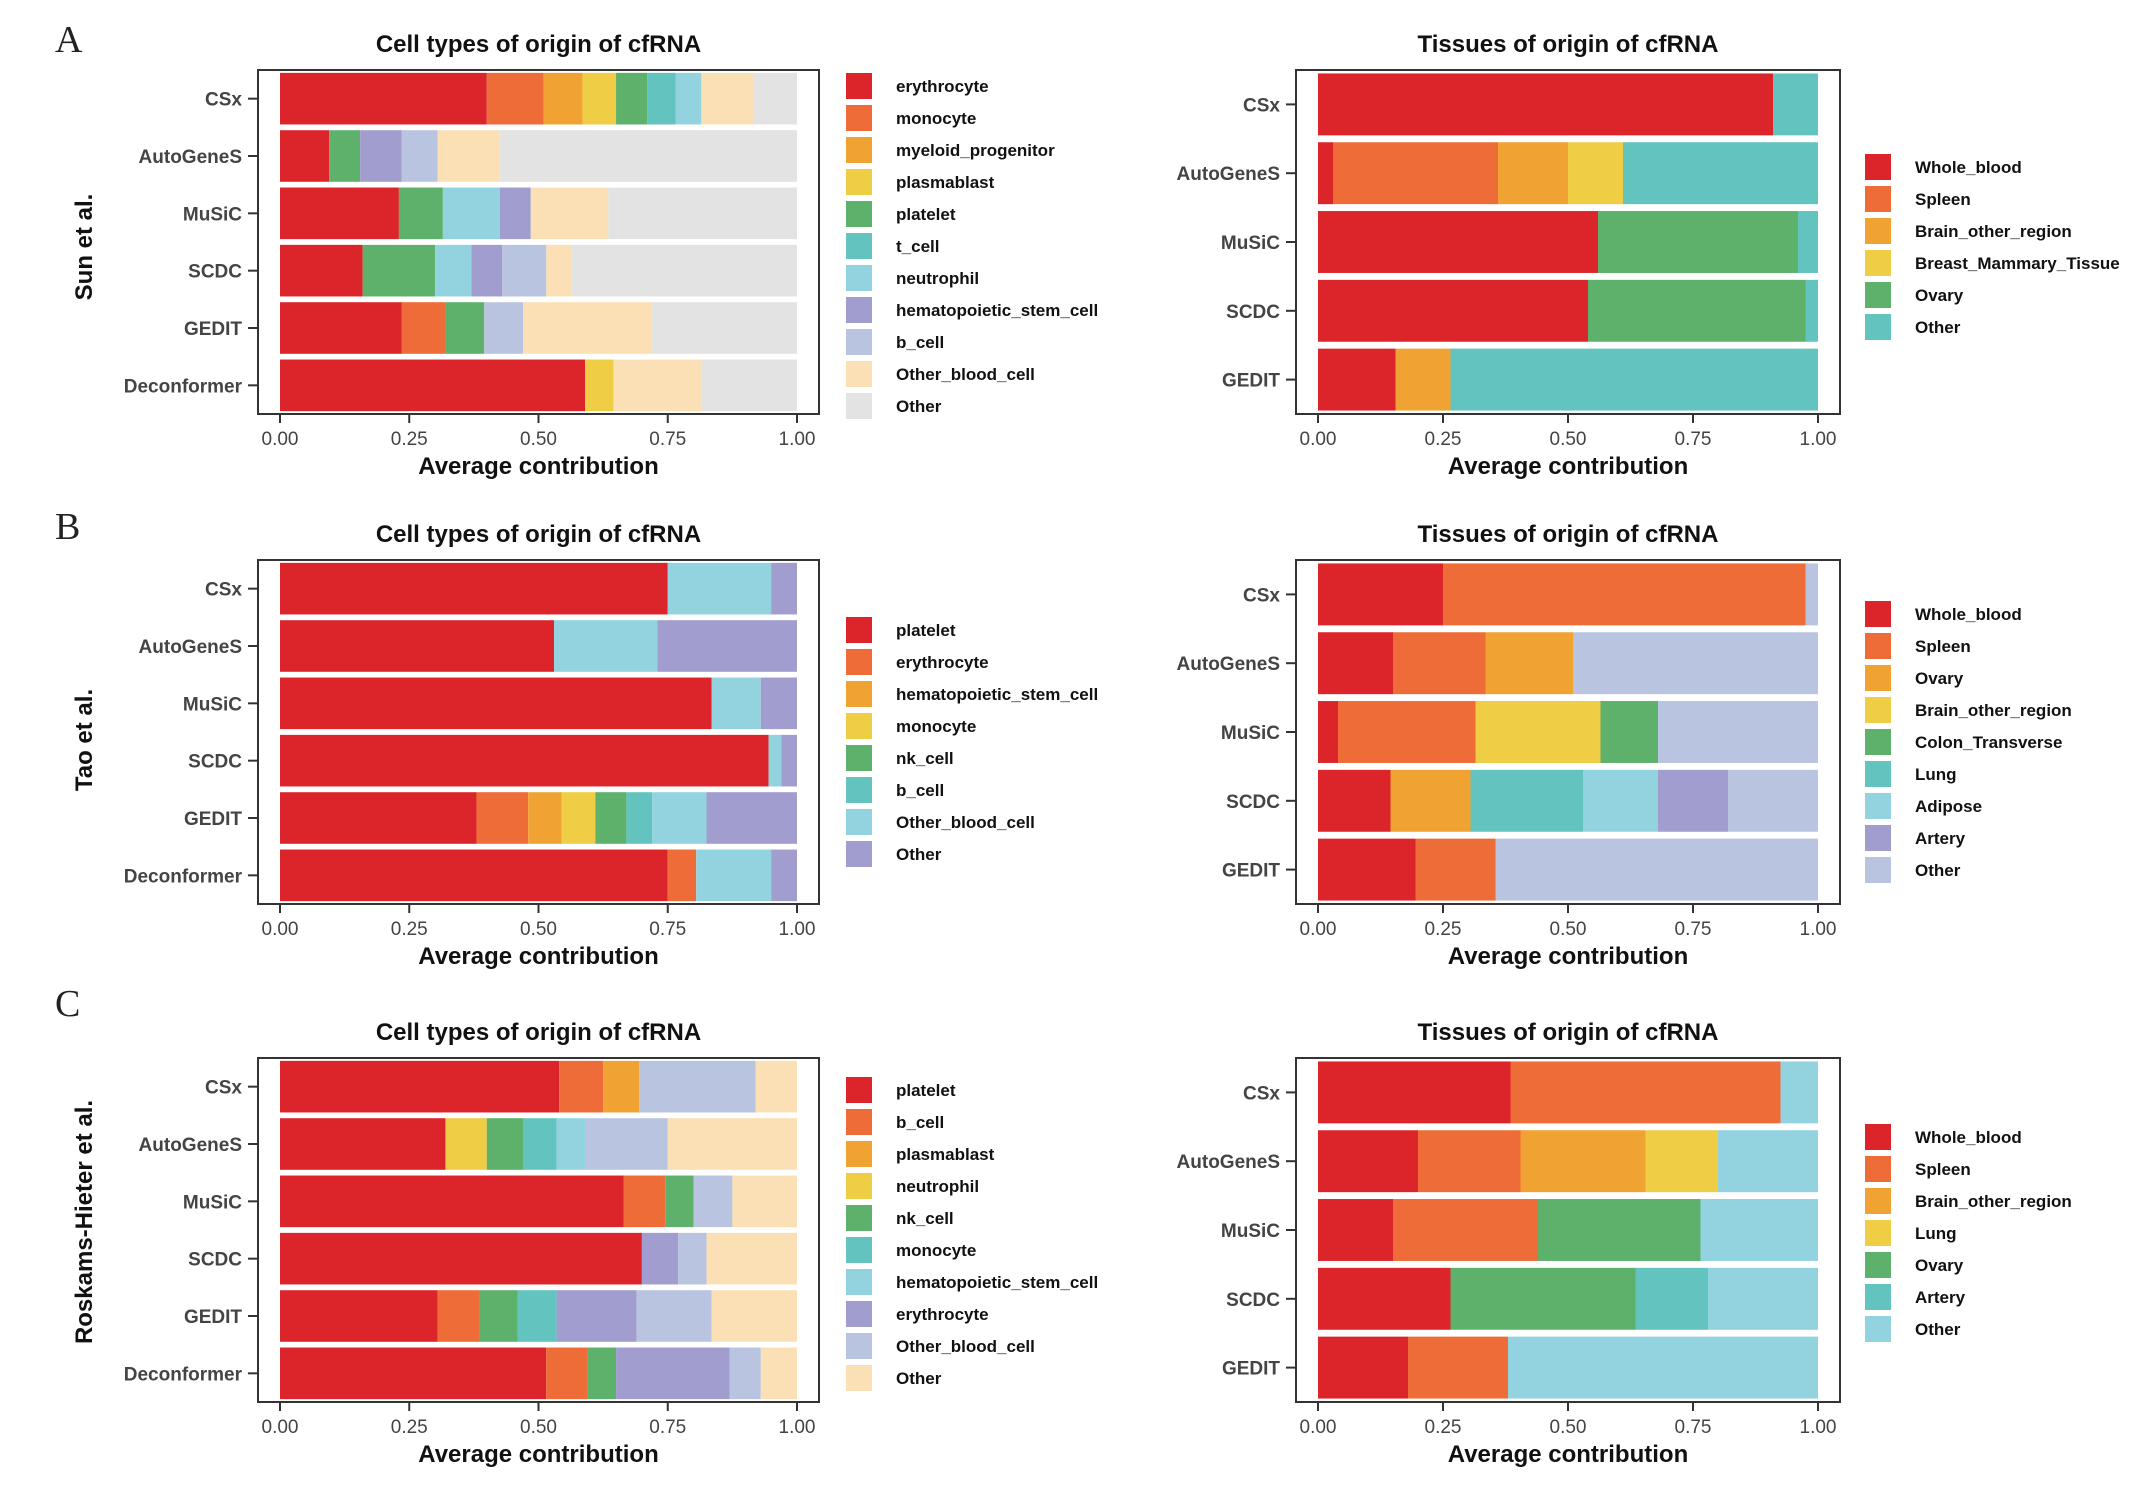  Describe the element at coordinates (797, 1427) in the screenshot. I see `x-tick-label: 1.00` at that location.